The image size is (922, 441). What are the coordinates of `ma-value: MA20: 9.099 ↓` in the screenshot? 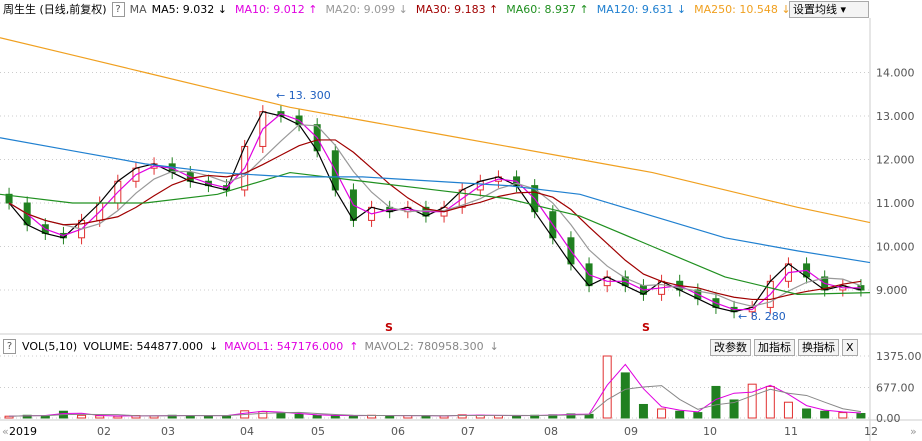 It's located at (366, 9).